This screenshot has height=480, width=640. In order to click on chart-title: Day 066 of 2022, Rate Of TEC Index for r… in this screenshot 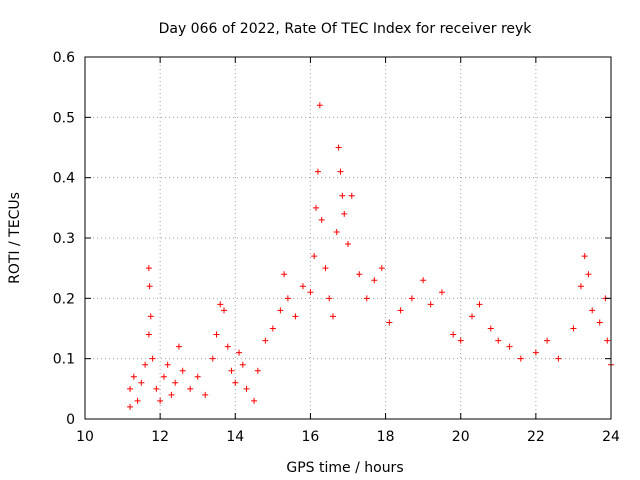, I will do `click(346, 29)`.